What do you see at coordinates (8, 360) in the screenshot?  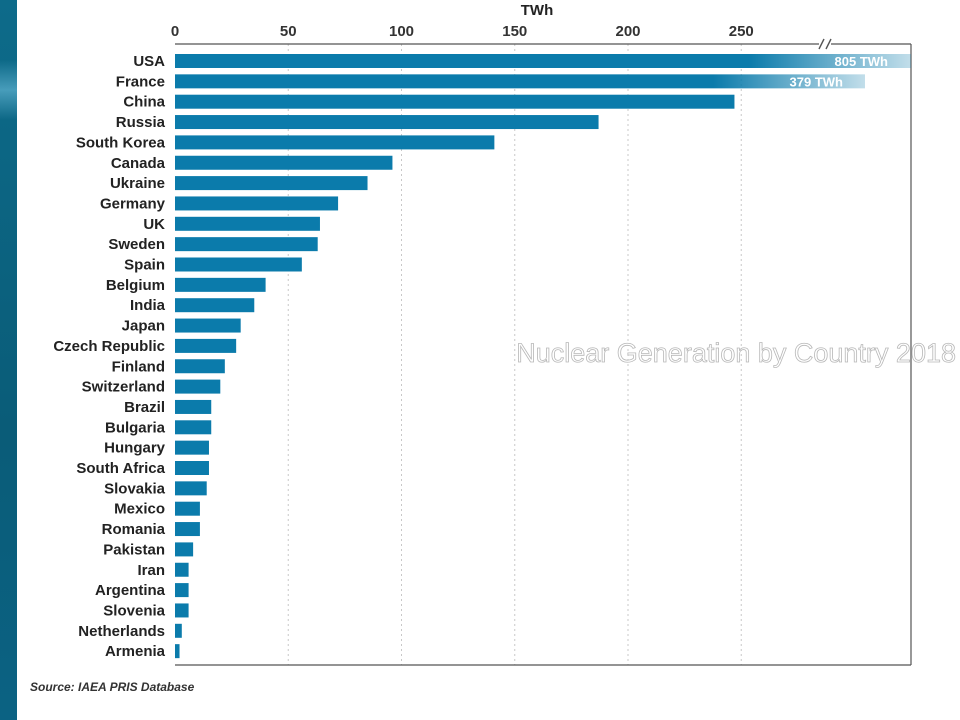 I see `slide-left-band` at bounding box center [8, 360].